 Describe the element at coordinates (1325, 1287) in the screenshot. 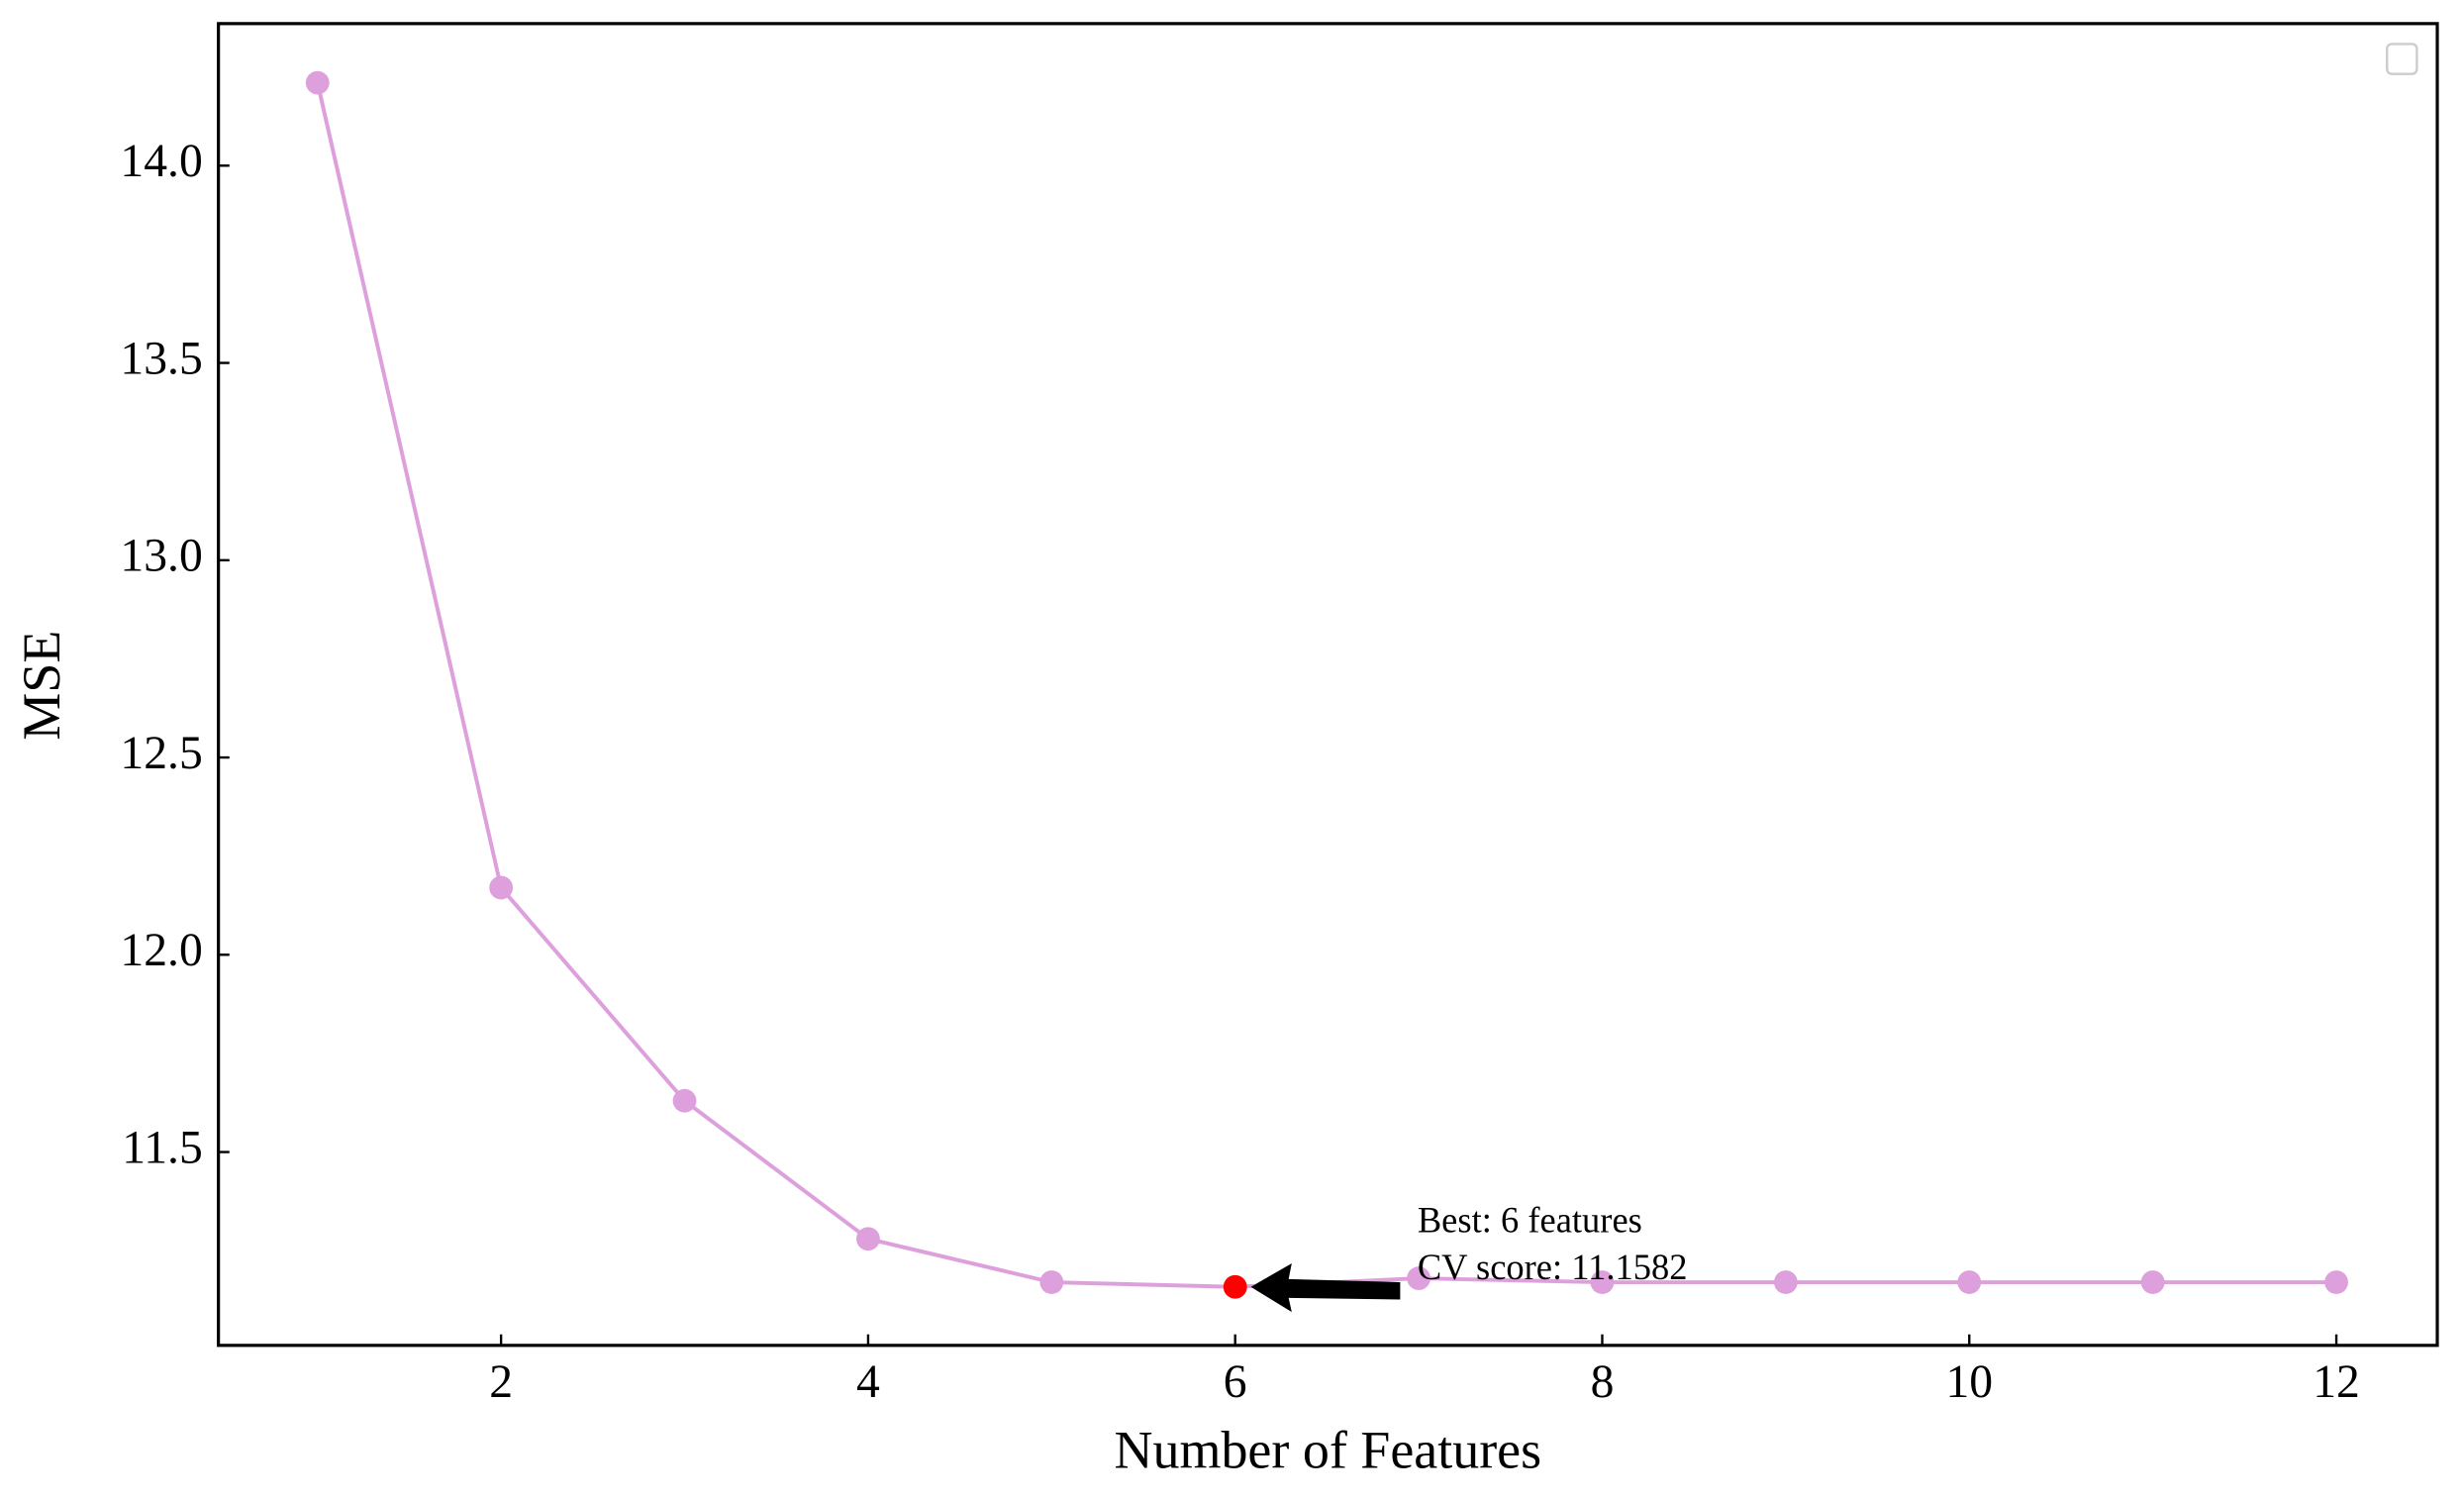

I see `annotation-arrow` at that location.